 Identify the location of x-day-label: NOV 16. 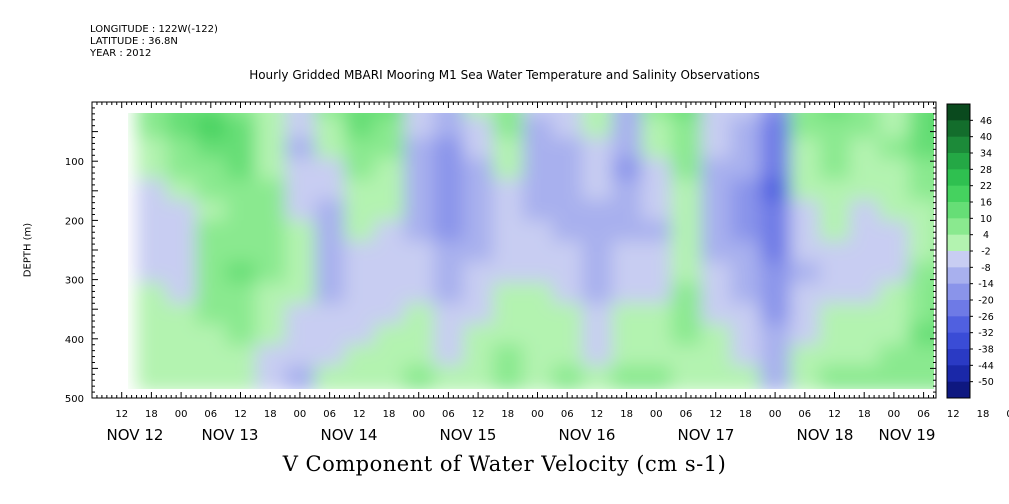
(587, 435).